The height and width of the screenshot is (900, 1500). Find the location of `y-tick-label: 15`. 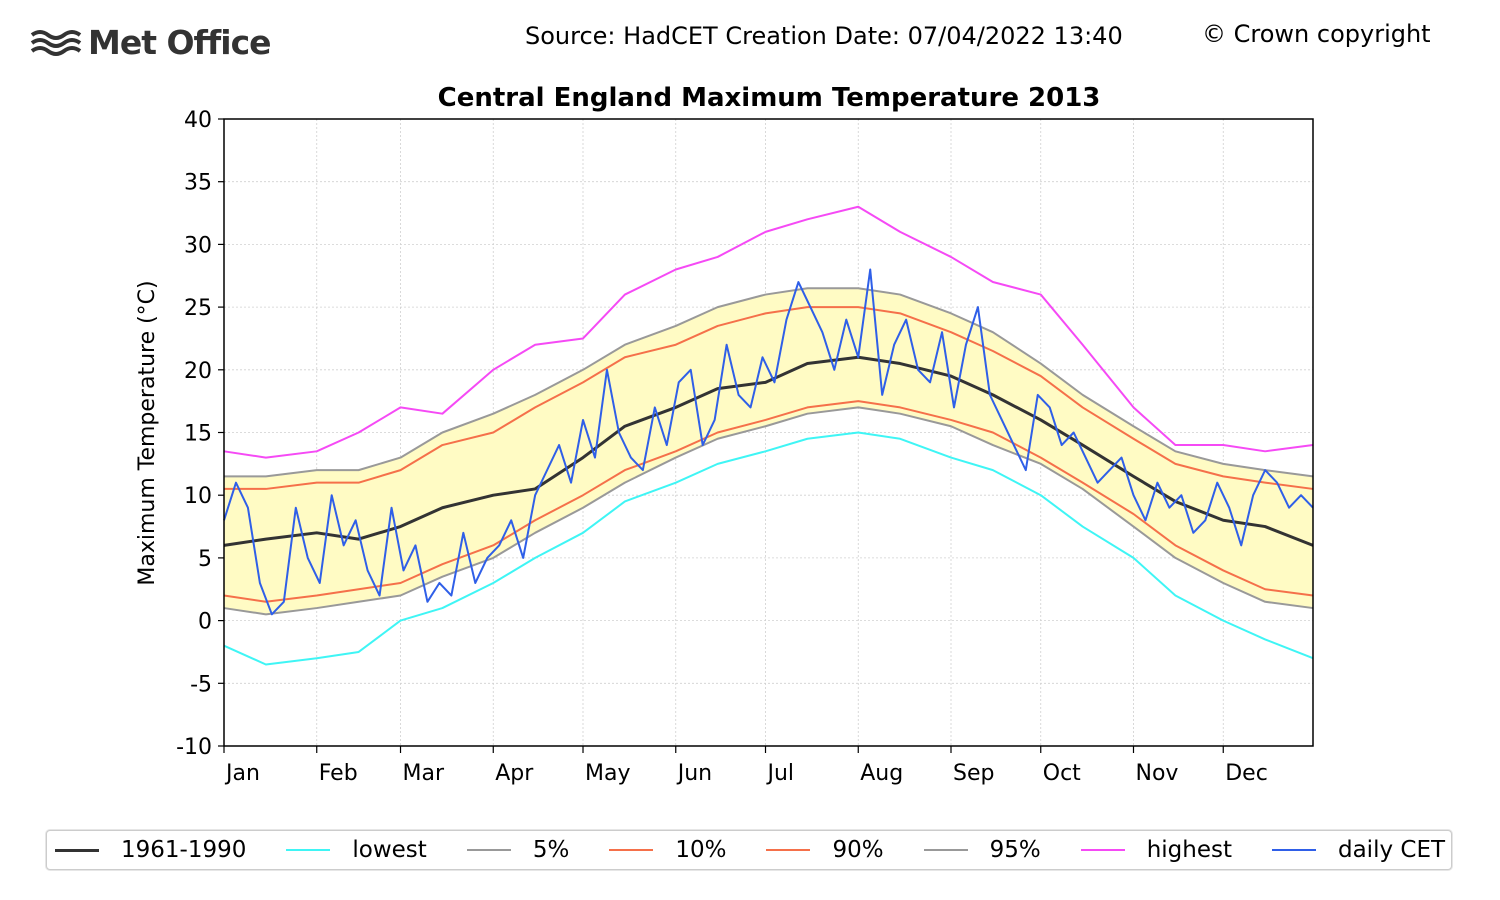

y-tick-label: 15 is located at coordinates (198, 434).